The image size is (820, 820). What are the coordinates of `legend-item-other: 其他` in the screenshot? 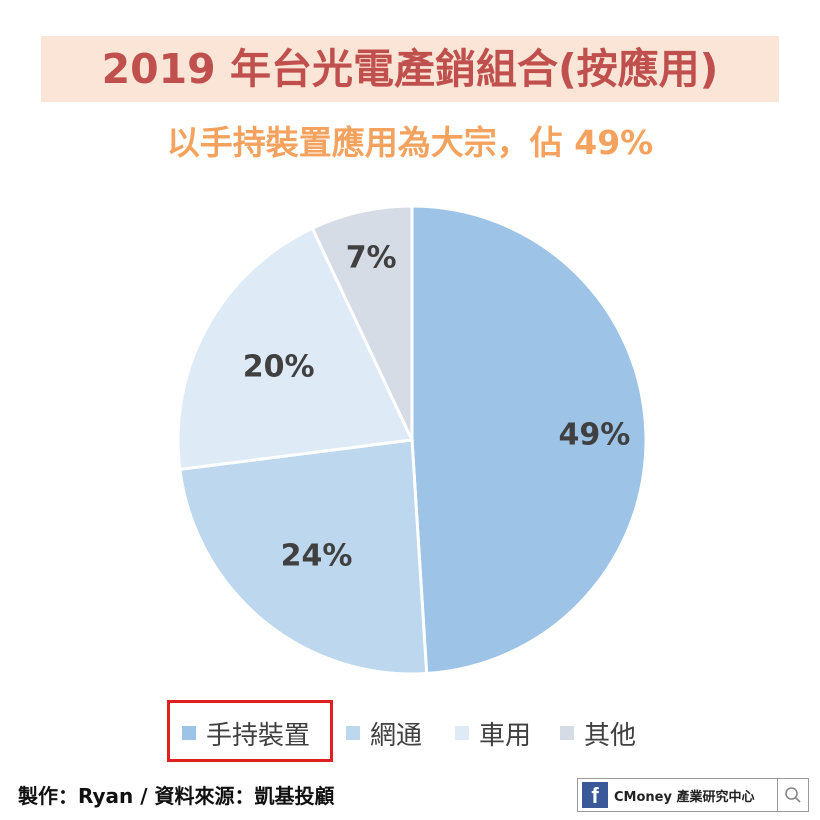 It's located at (598, 733).